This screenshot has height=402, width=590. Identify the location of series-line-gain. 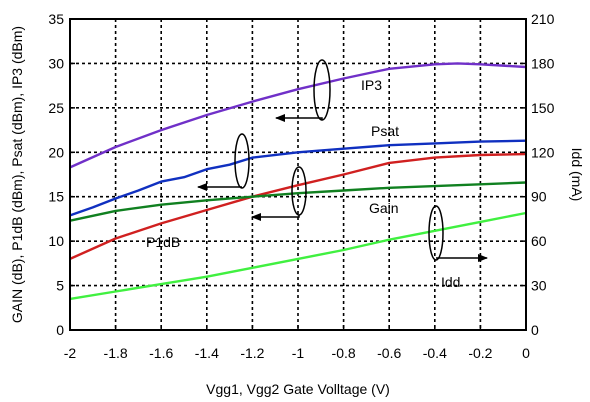
(298, 201).